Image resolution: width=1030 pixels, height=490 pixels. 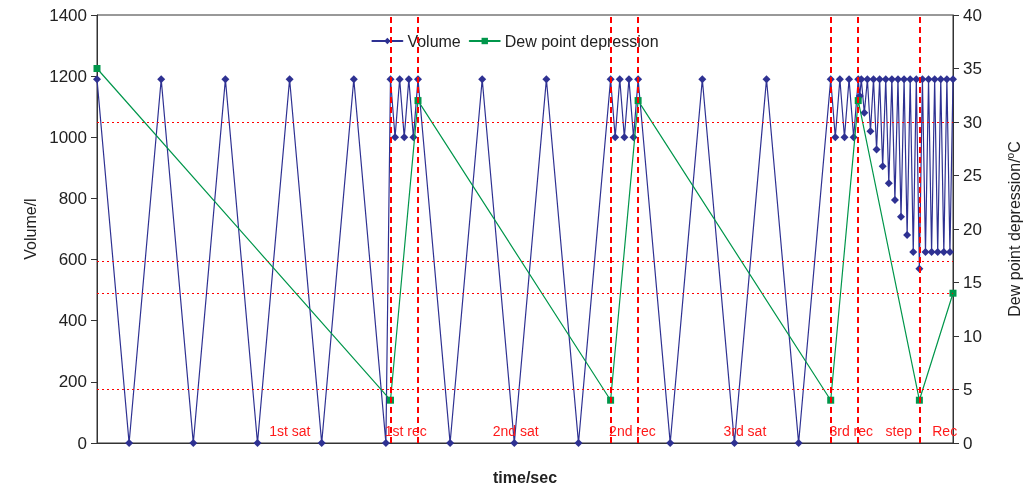 What do you see at coordinates (525, 477) in the screenshot?
I see `x-axis-title: time/sec` at bounding box center [525, 477].